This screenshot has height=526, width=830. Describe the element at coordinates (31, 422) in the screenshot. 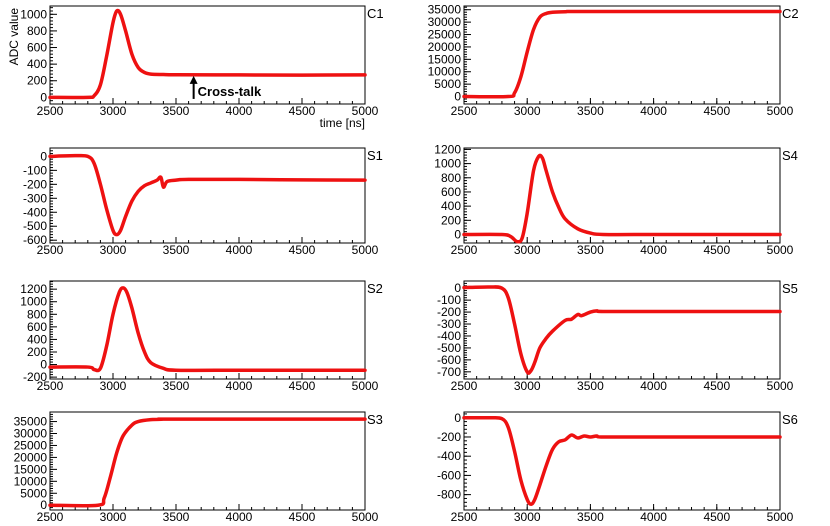

I see `y-tick-label: 35000` at that location.